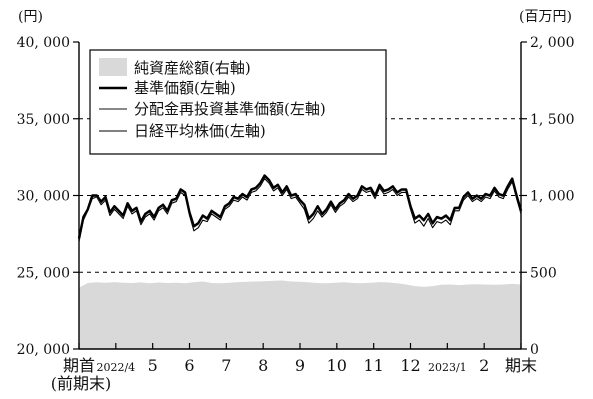  What do you see at coordinates (43, 43) in the screenshot?
I see `left-tick-label: 40, 000` at bounding box center [43, 43].